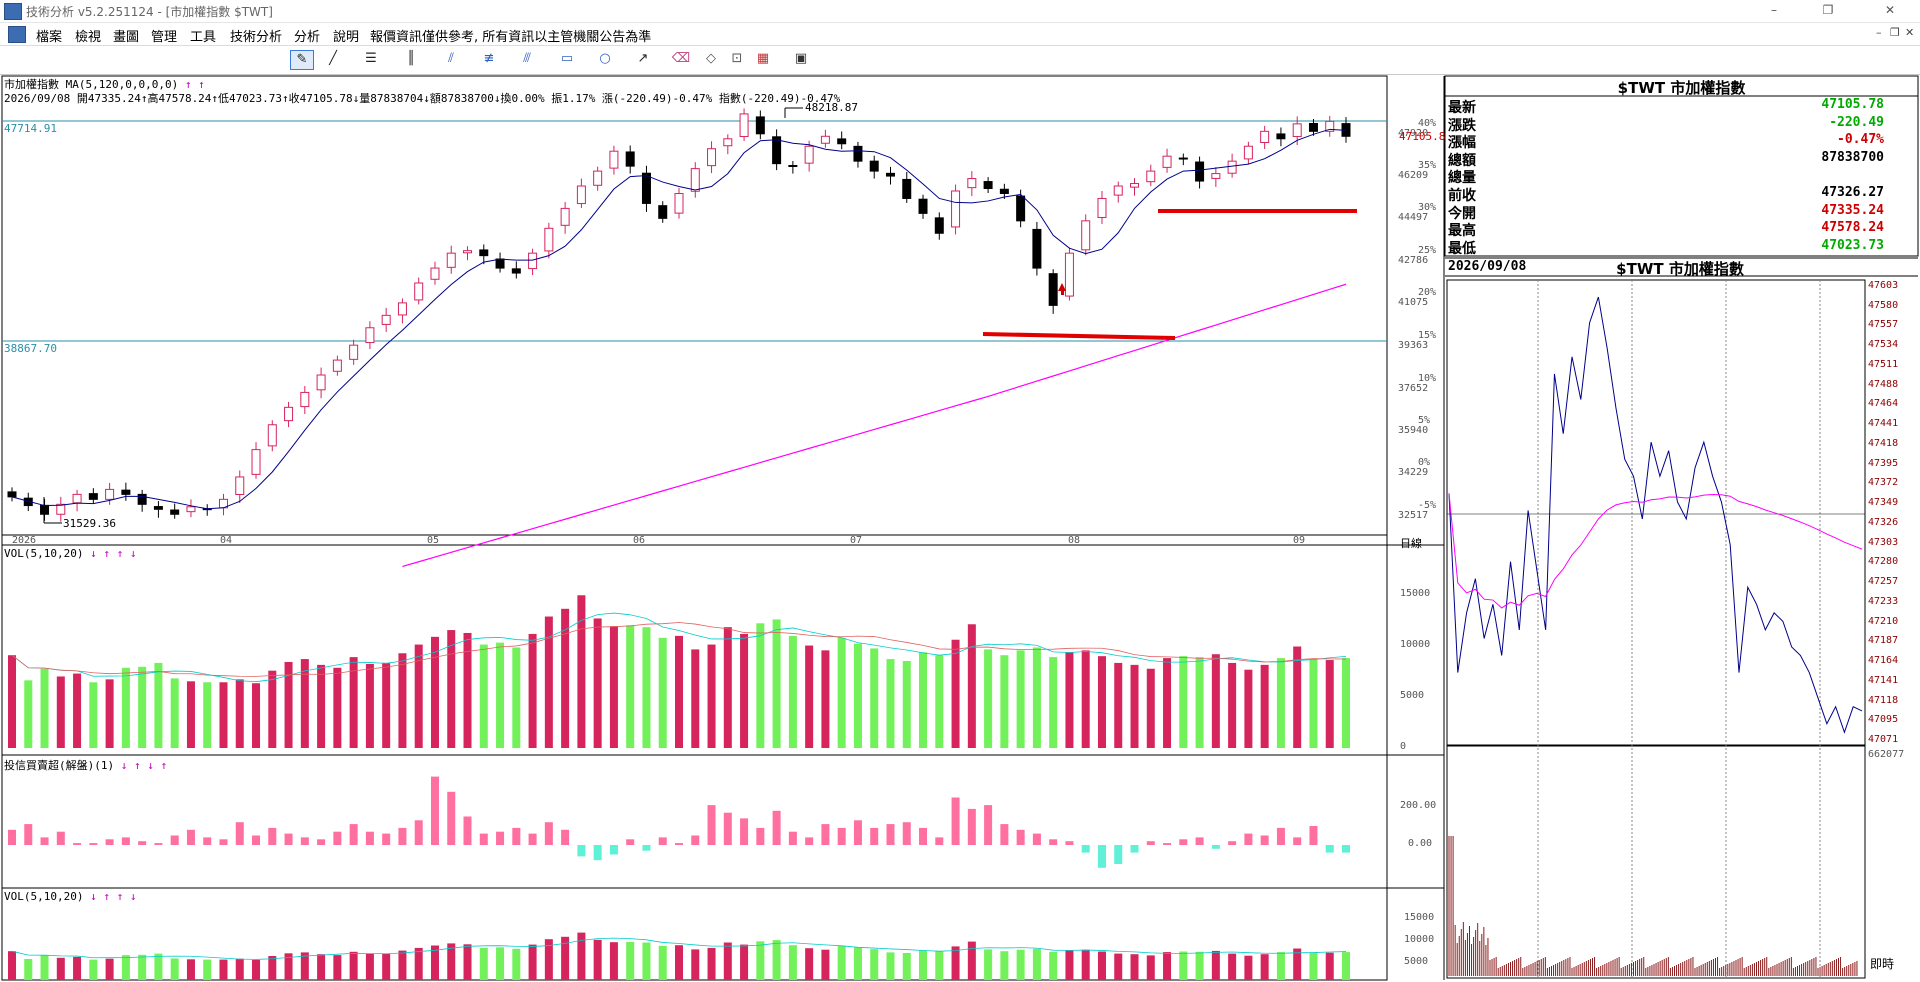 Image resolution: width=1920 pixels, height=982 pixels. I want to click on menu-analysis: 分析, so click(307, 37).